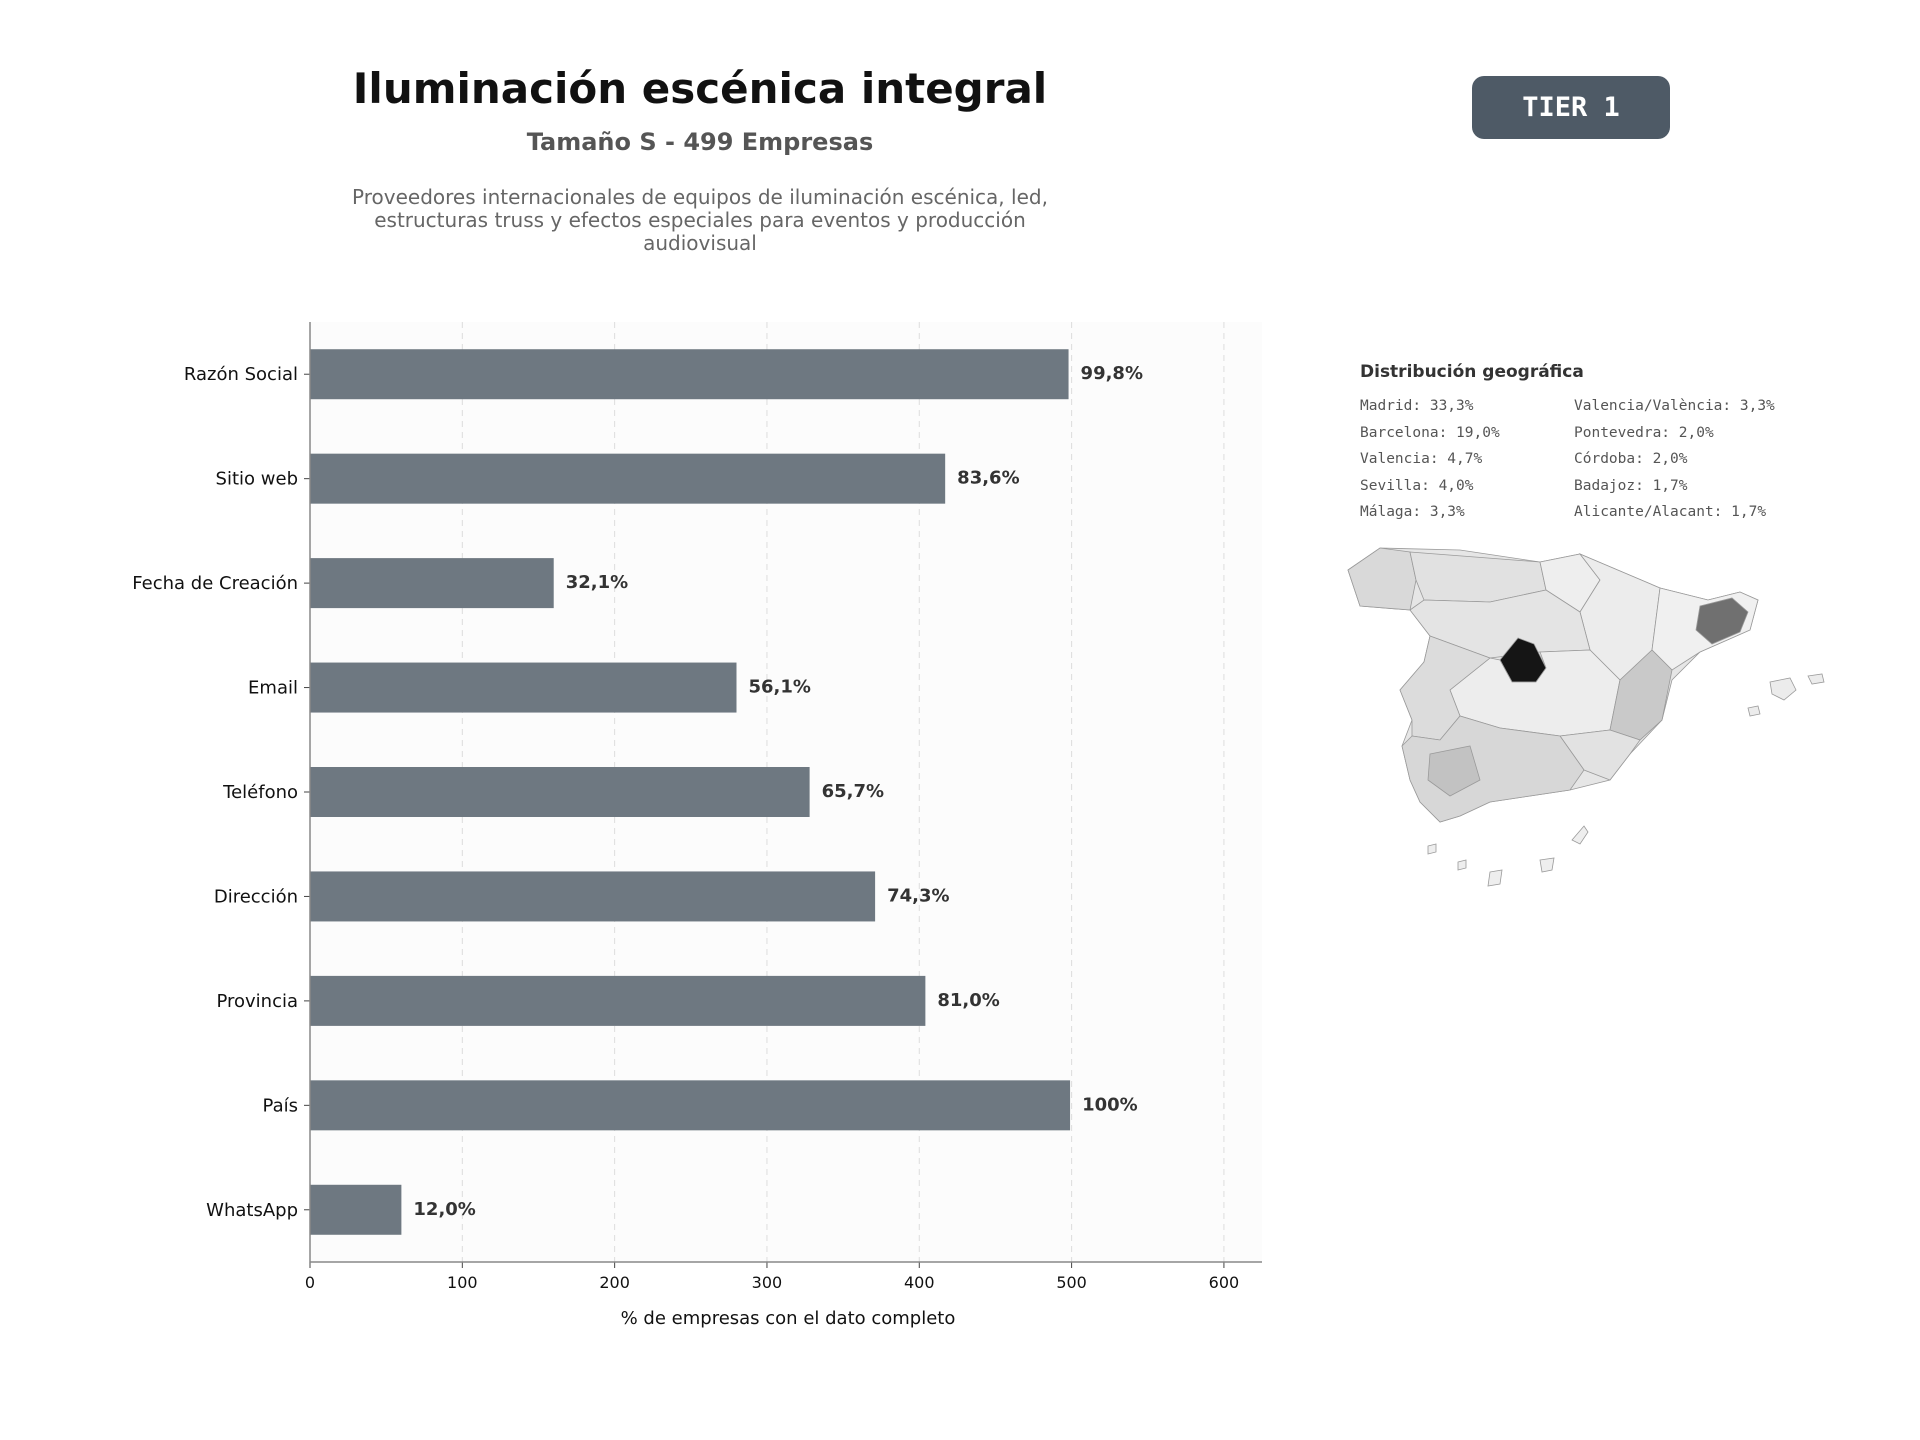  What do you see at coordinates (273, 688) in the screenshot?
I see `y-tick-label: Email` at bounding box center [273, 688].